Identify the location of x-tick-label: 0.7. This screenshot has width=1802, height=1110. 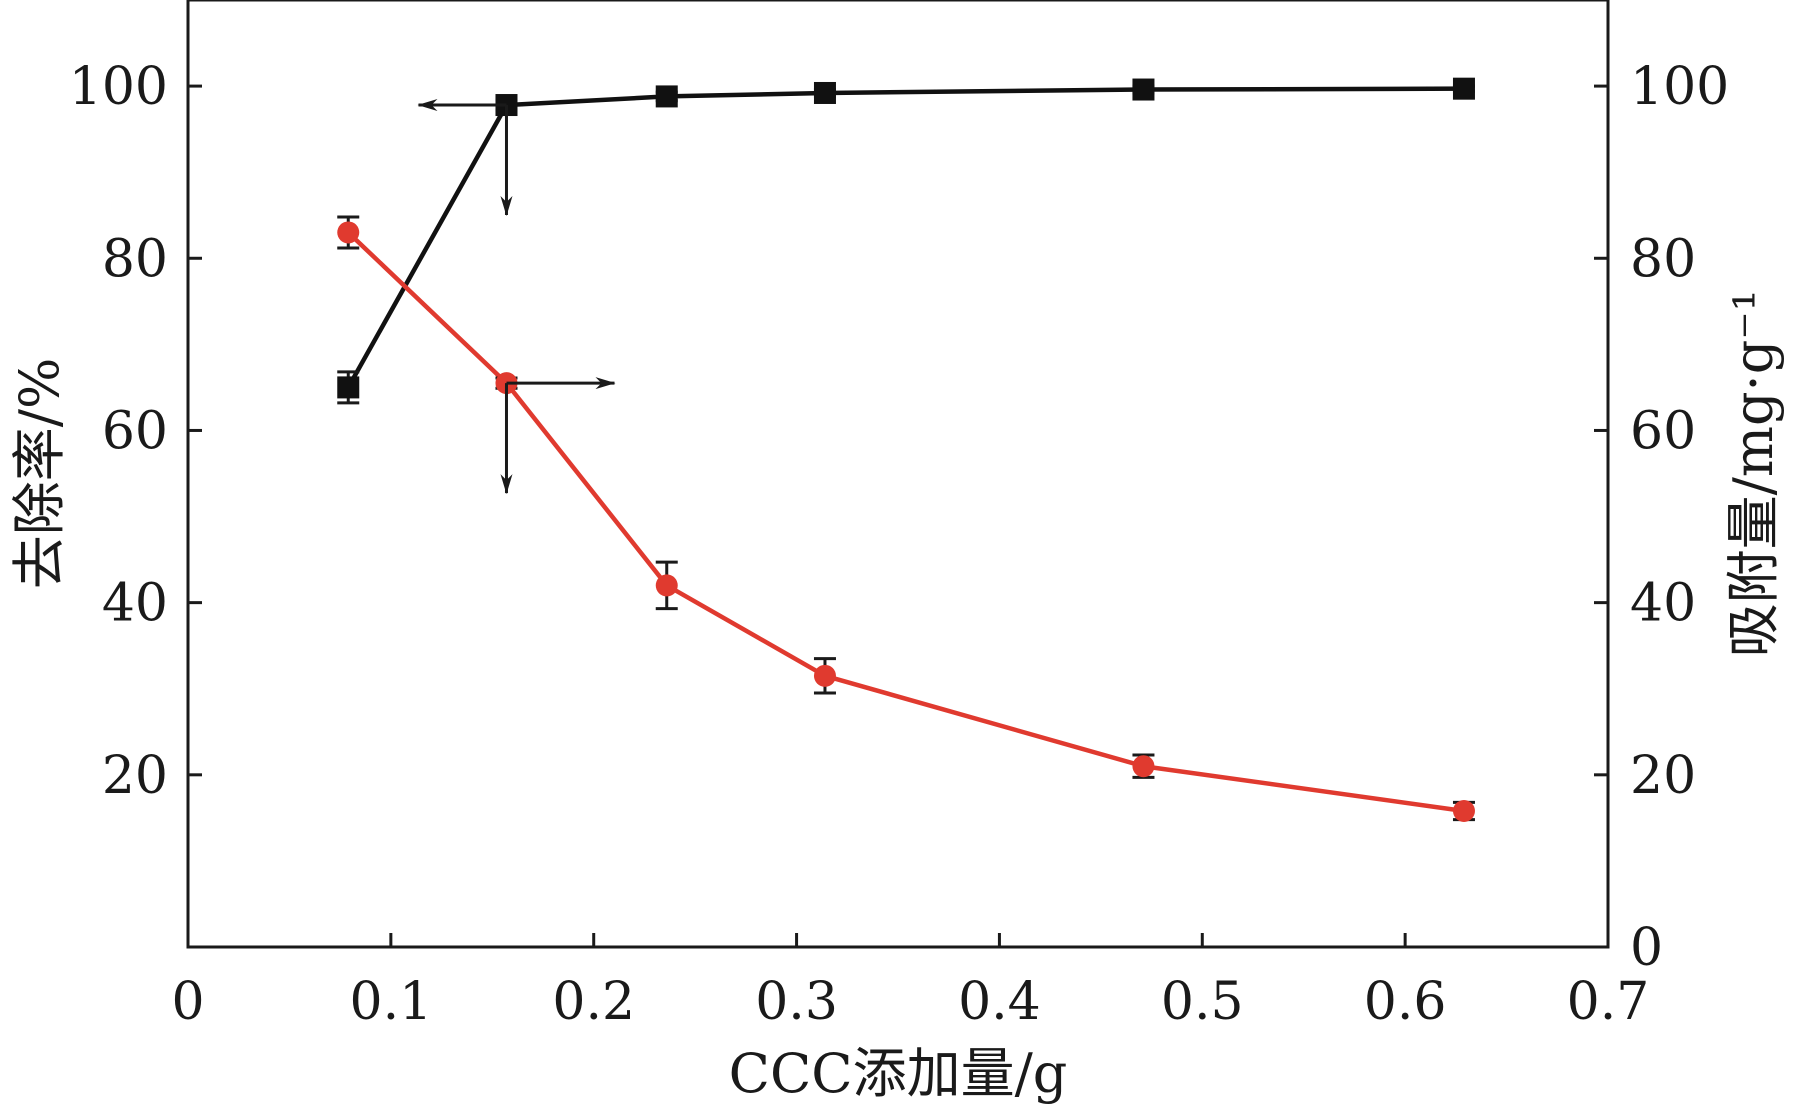
(1608, 1002).